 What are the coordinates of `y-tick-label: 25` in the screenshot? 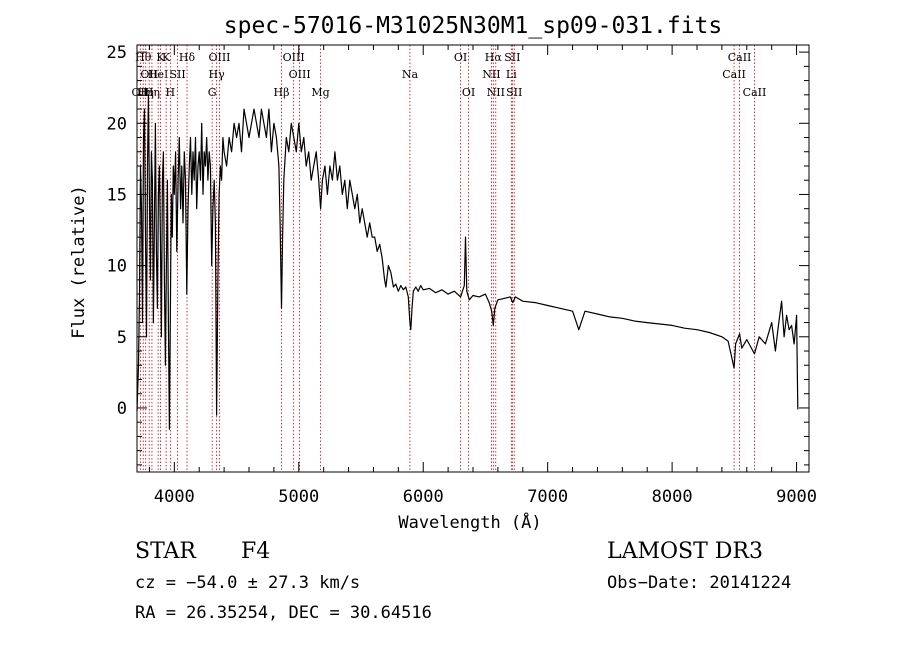 It's located at (117, 53).